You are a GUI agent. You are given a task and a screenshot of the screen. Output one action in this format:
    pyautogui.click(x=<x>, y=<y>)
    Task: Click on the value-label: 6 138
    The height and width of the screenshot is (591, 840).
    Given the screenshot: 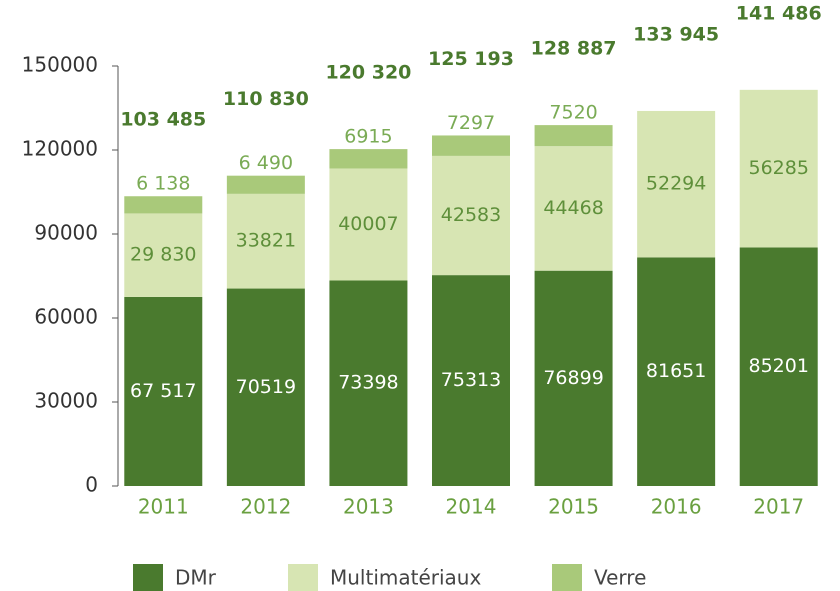 What is the action you would take?
    pyautogui.click(x=163, y=184)
    